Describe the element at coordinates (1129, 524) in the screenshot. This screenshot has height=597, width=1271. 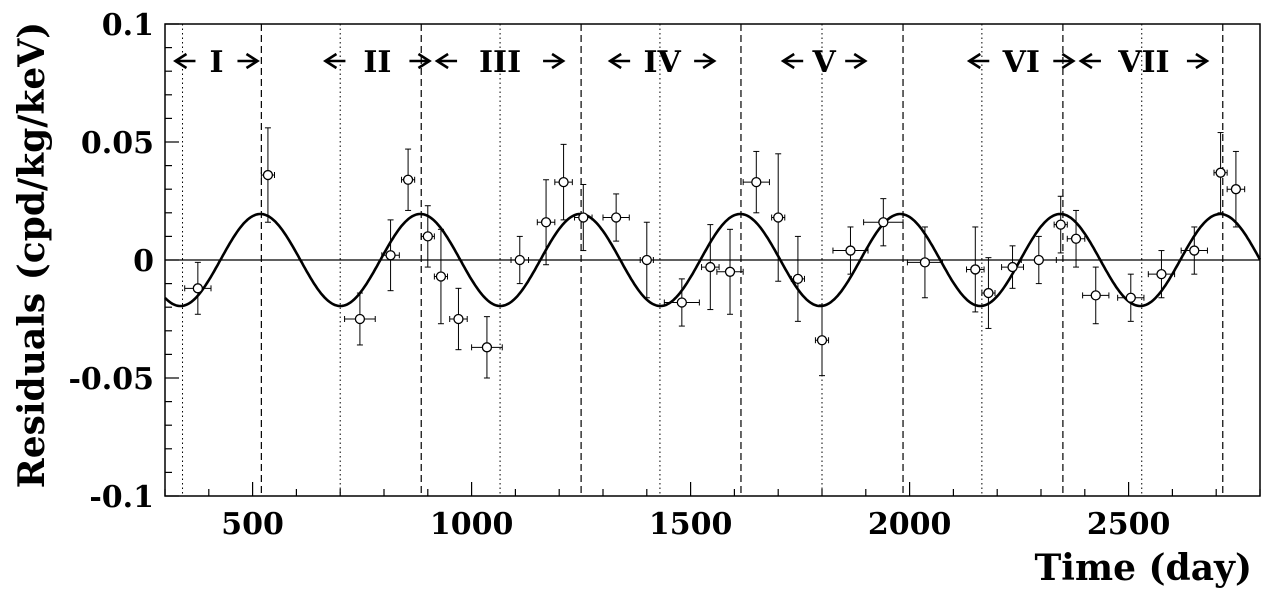
I see `x-tick-label: 2500` at that location.